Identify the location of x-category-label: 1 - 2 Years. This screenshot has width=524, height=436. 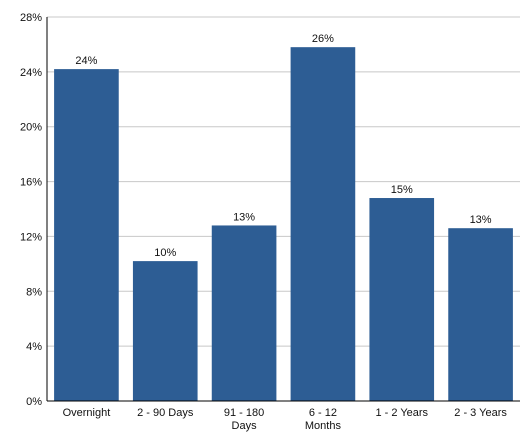
(401, 413).